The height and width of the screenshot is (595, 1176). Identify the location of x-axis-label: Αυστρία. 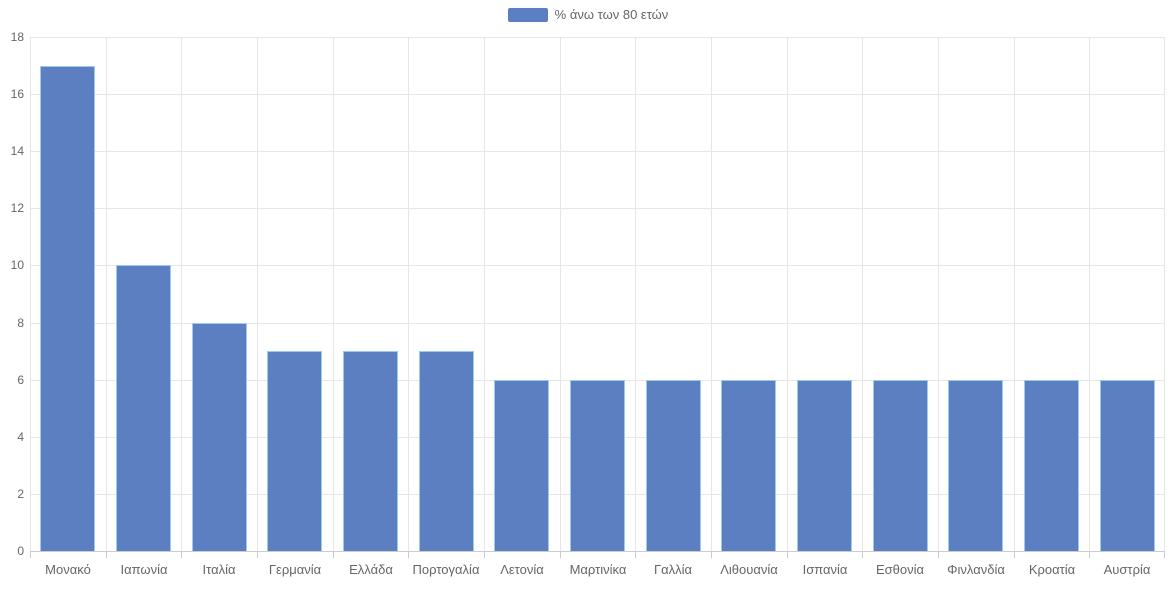
(1127, 569).